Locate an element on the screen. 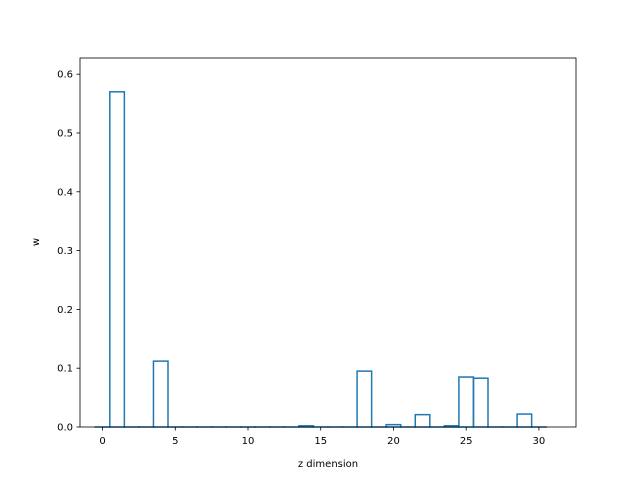 This screenshot has width=640, height=480. y-tick-label: 0.2 is located at coordinates (65, 310).